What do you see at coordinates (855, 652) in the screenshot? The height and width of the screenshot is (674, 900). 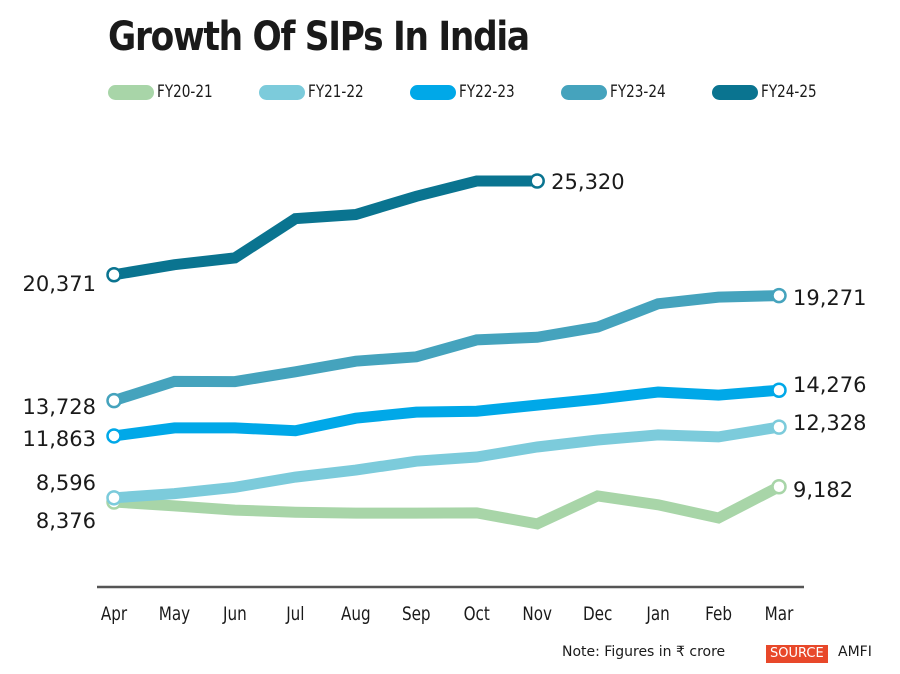 I see `source-name: AMFI` at bounding box center [855, 652].